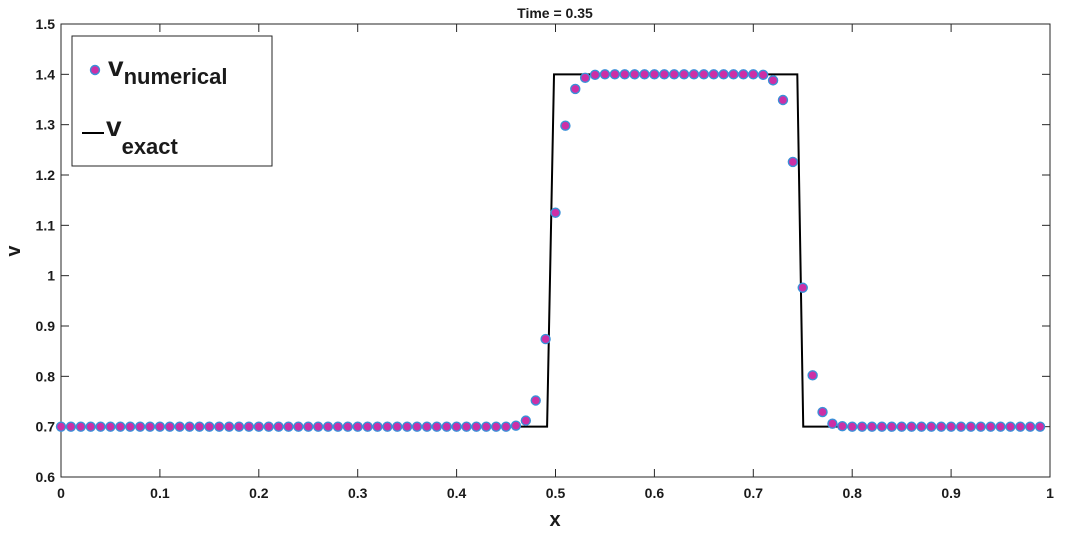 The image size is (1072, 534). I want to click on x-tick-label: 0, so click(61, 493).